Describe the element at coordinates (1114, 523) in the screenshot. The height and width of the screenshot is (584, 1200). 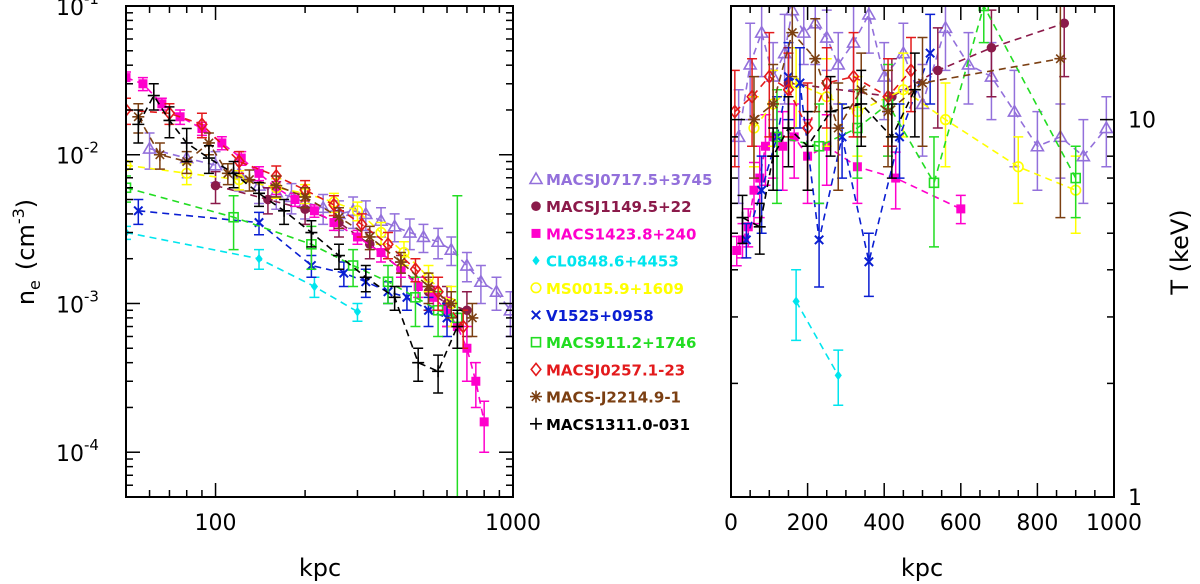
I see `right-x-tick-label: 1000` at that location.